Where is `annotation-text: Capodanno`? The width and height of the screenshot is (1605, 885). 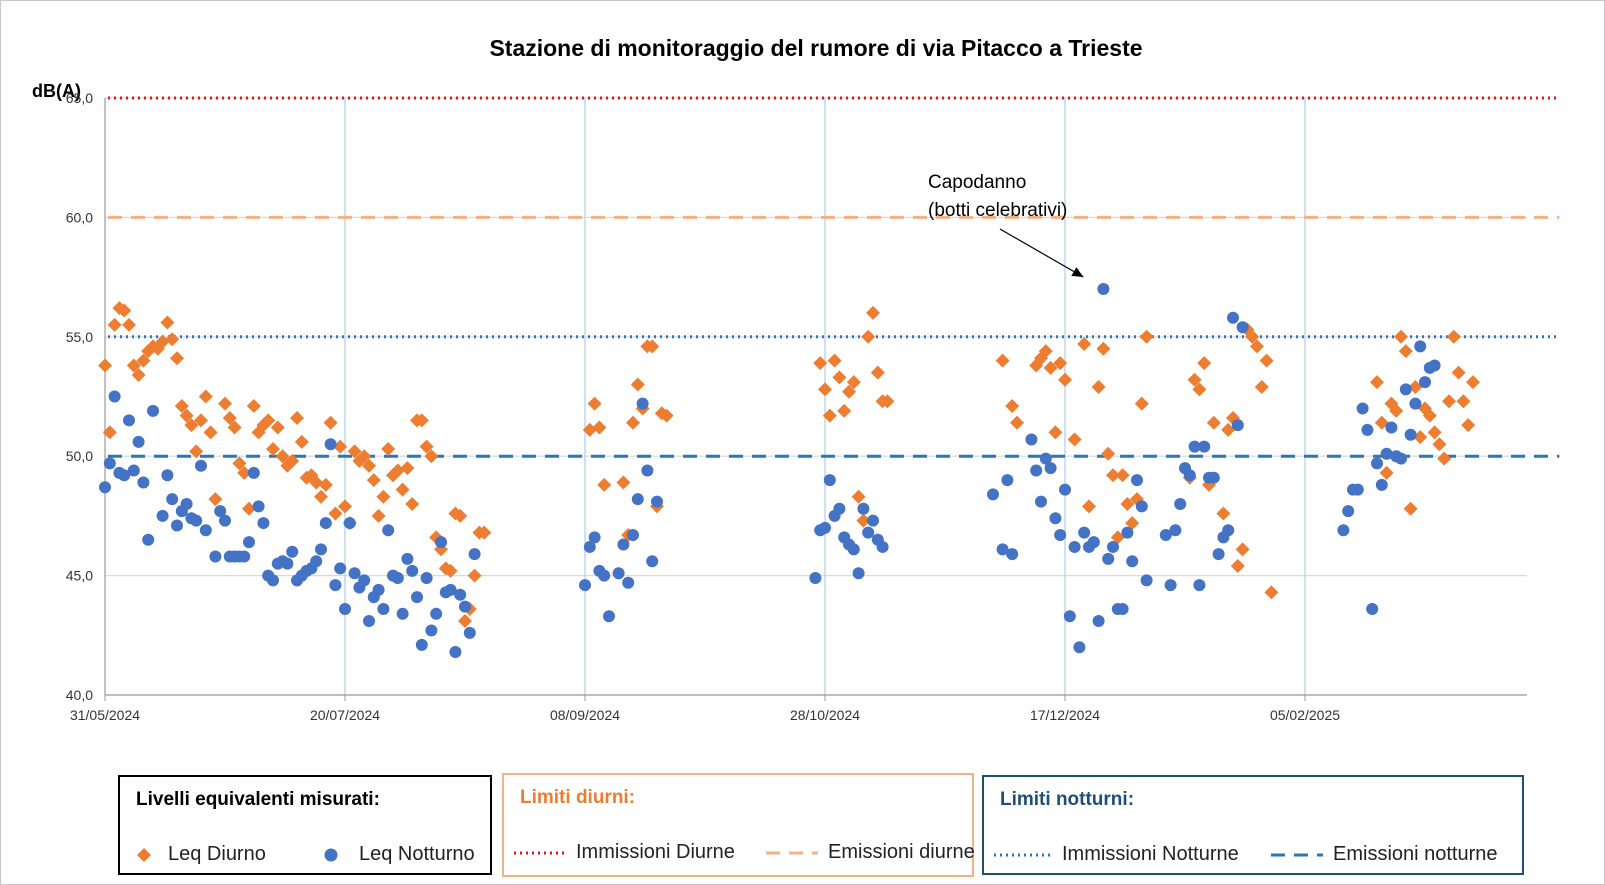
annotation-text: Capodanno is located at coordinates (977, 182).